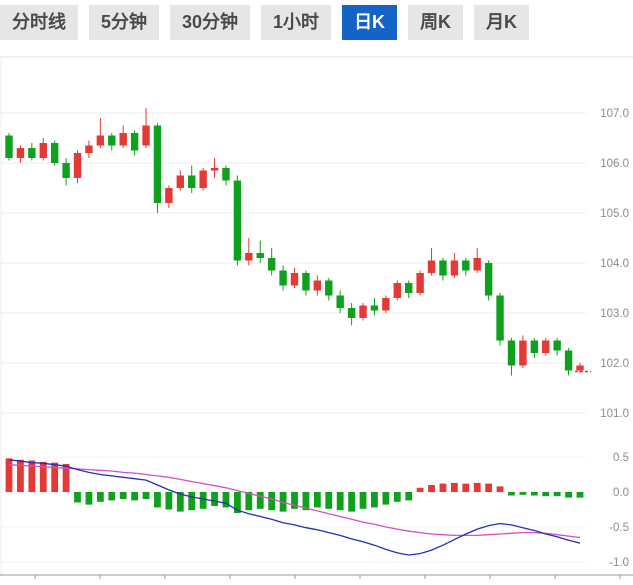 This screenshot has height=585, width=633. What do you see at coordinates (210, 22) in the screenshot?
I see `tab-30min: 30分钟` at bounding box center [210, 22].